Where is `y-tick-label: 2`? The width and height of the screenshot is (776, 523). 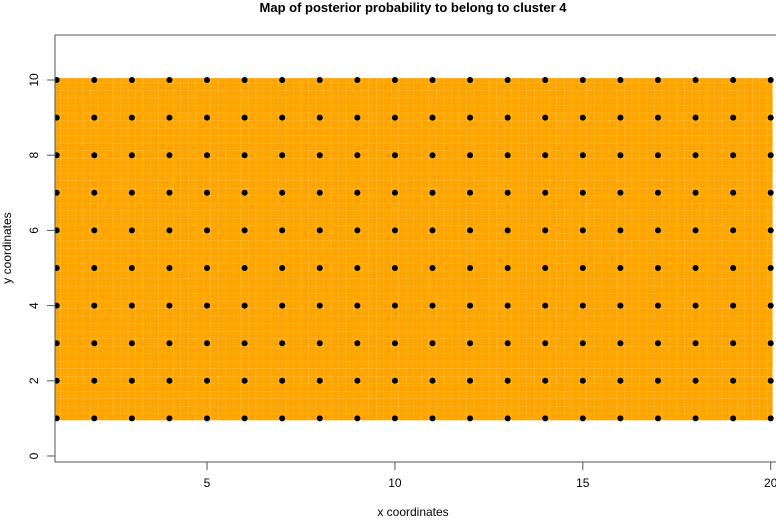
y-tick-label: 2 is located at coordinates (34, 380).